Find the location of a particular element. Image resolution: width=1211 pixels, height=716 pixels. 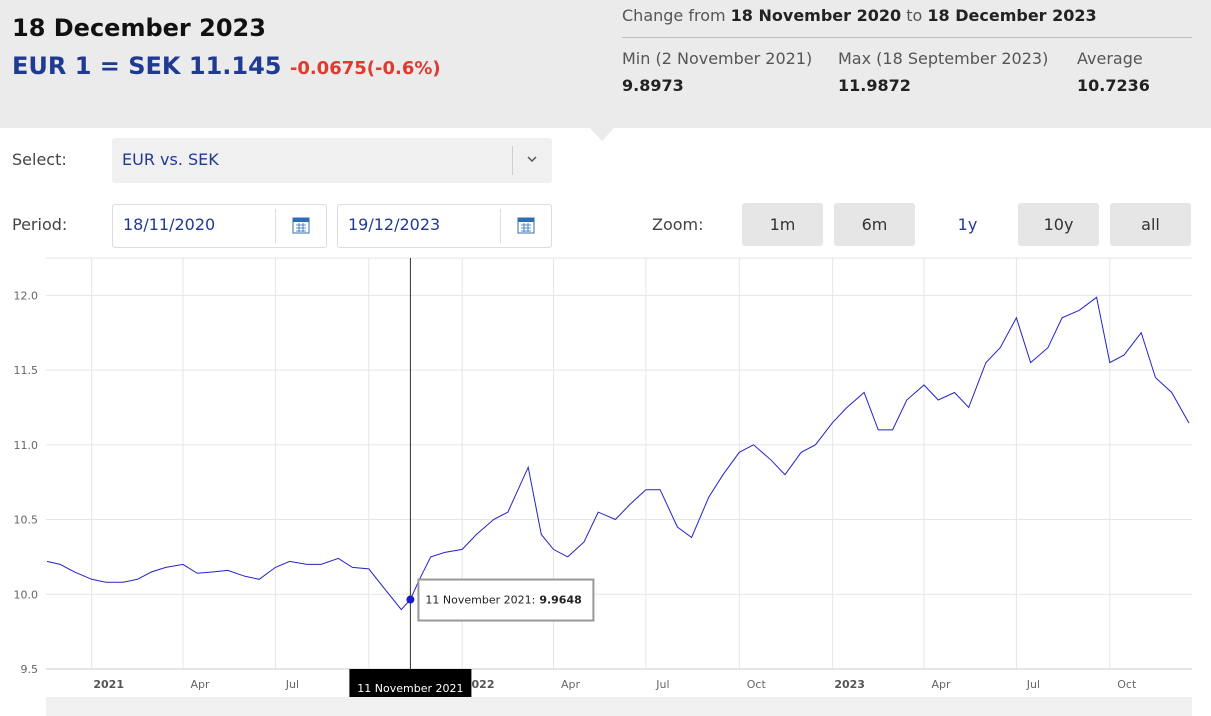

to-date: 18 December 2023 is located at coordinates (1012, 15).